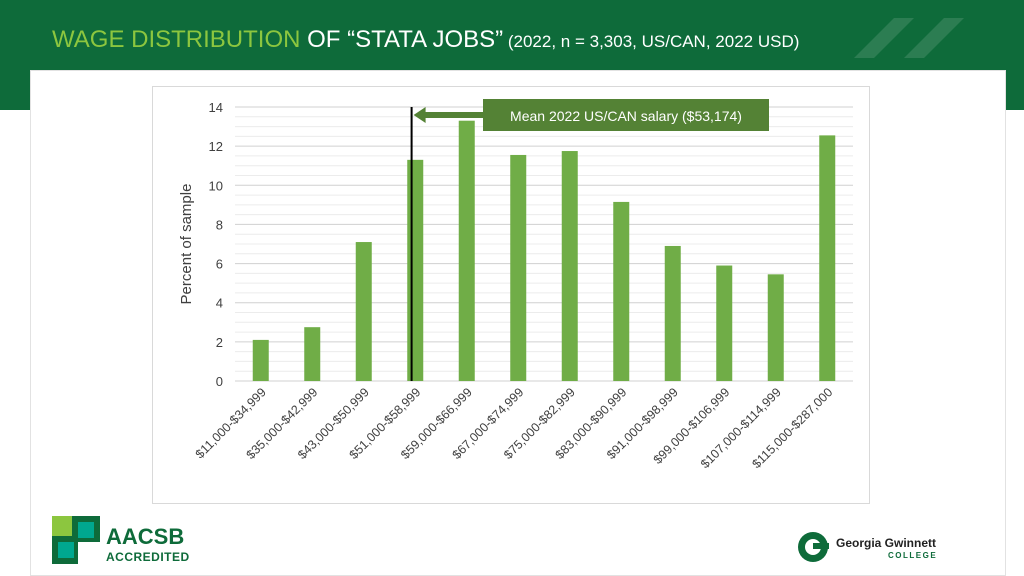 The height and width of the screenshot is (576, 1024). What do you see at coordinates (148, 557) in the screenshot?
I see `aacsb-sub-text: ACCREDITED` at bounding box center [148, 557].